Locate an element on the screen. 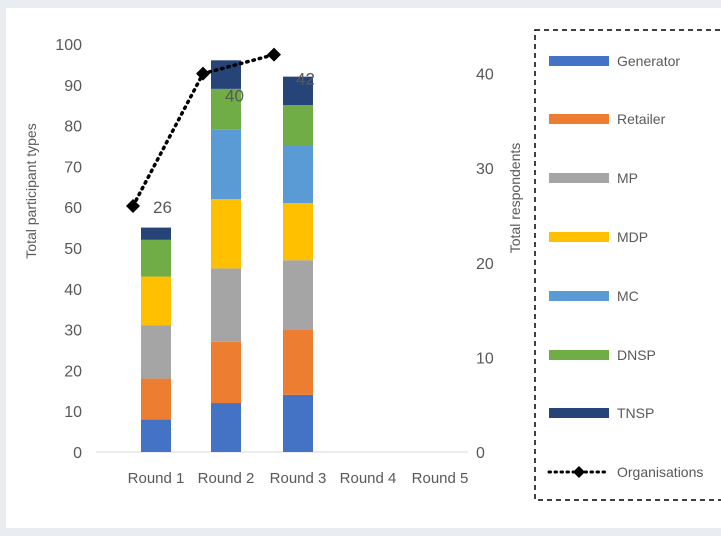 The width and height of the screenshot is (721, 536). y-tick-label: 30 is located at coordinates (73, 331).